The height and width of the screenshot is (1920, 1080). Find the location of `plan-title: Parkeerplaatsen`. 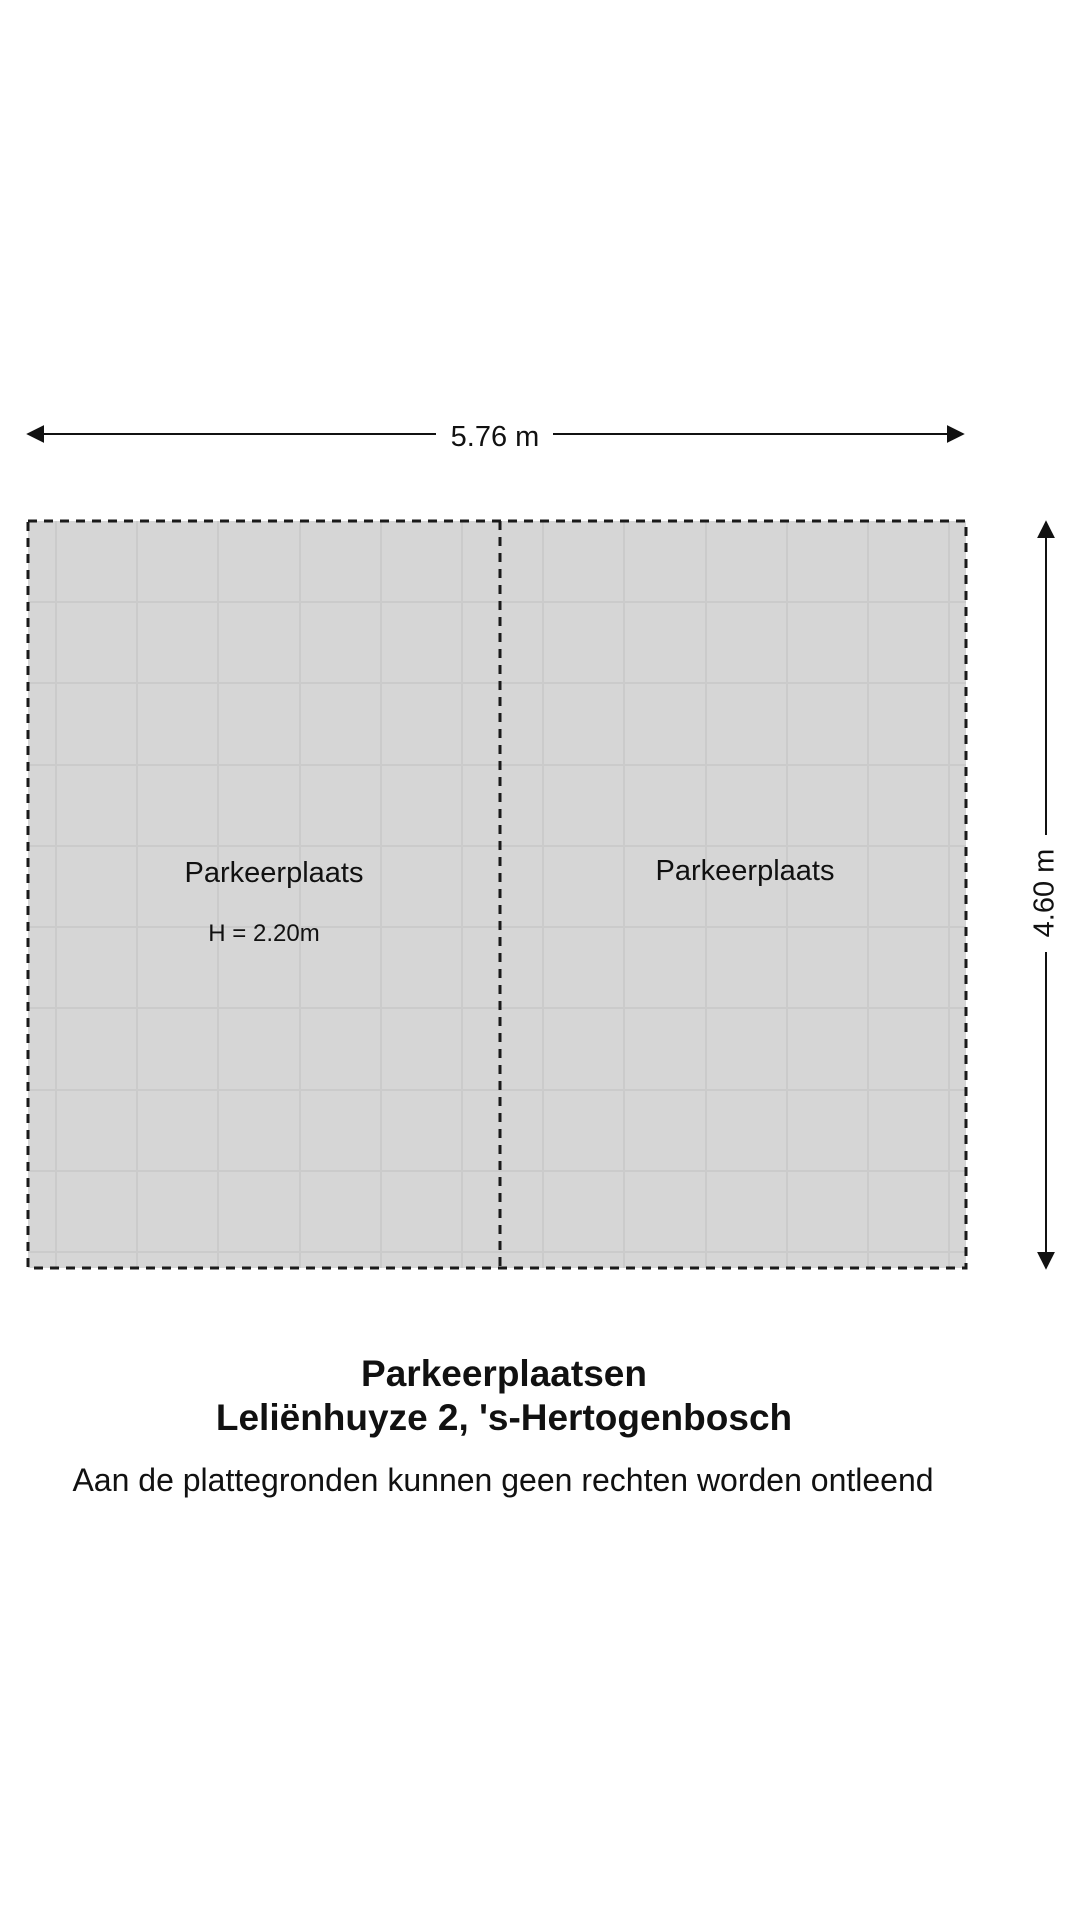

plan-title: Parkeerplaatsen is located at coordinates (504, 1373).